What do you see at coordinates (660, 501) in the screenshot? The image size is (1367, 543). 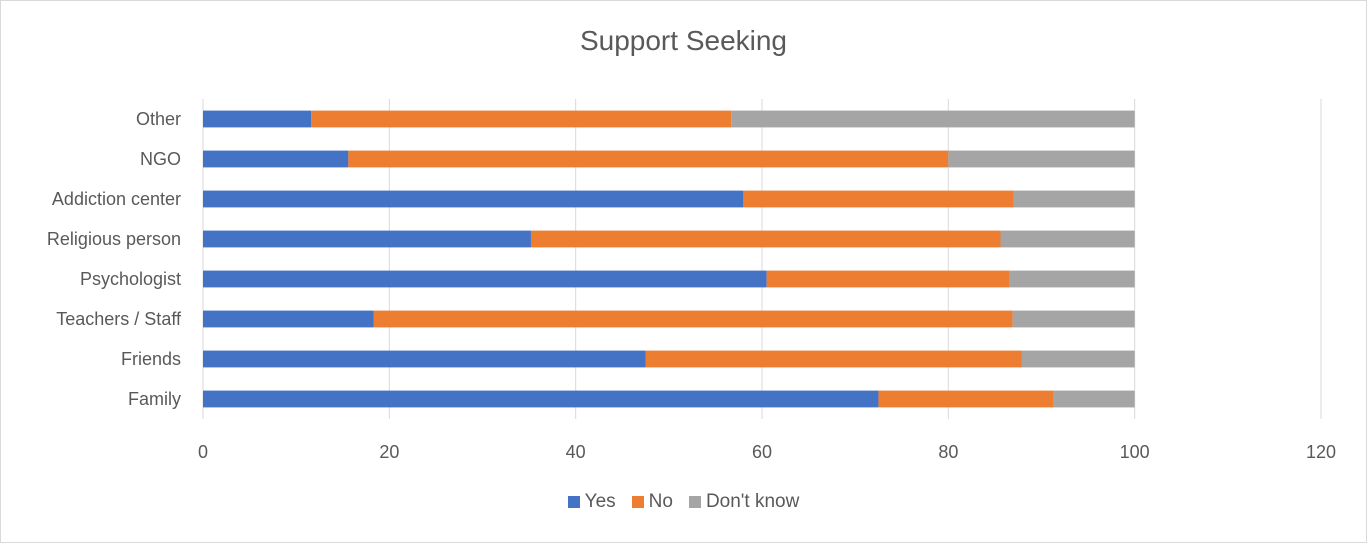 I see `legend-label: No` at bounding box center [660, 501].